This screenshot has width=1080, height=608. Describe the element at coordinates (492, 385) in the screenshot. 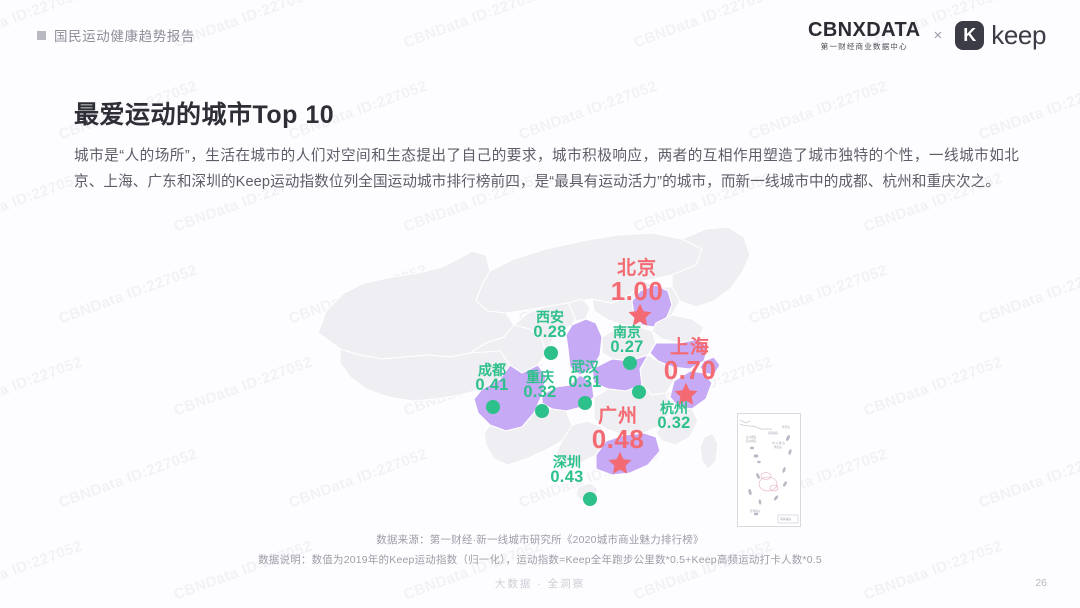

I see `city-value: 0.41` at that location.